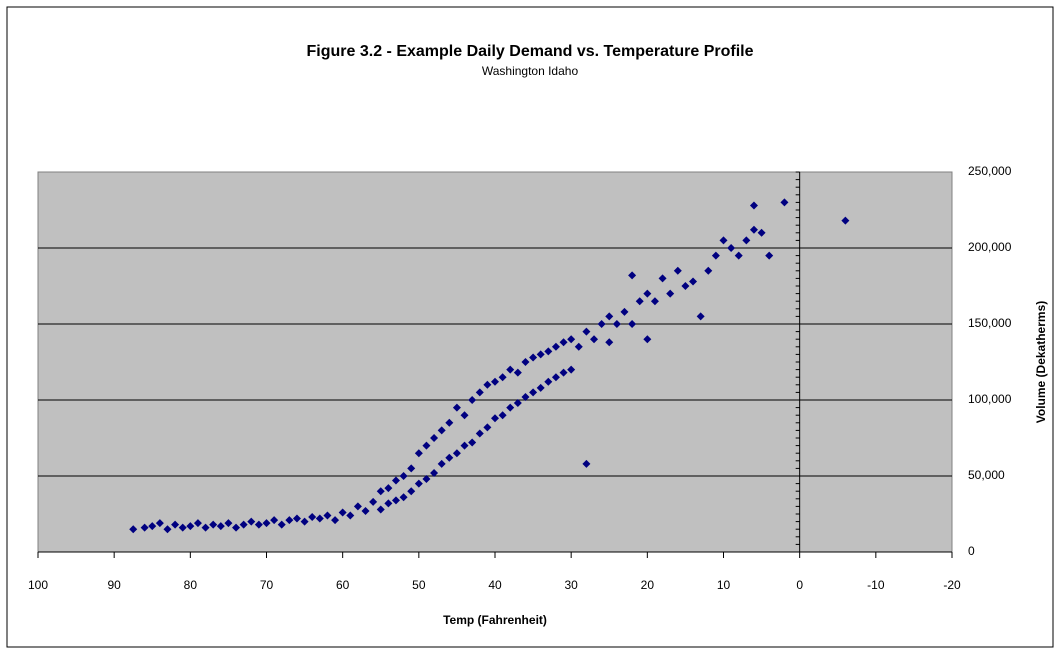  I want to click on x-tick-label: 50, so click(419, 585).